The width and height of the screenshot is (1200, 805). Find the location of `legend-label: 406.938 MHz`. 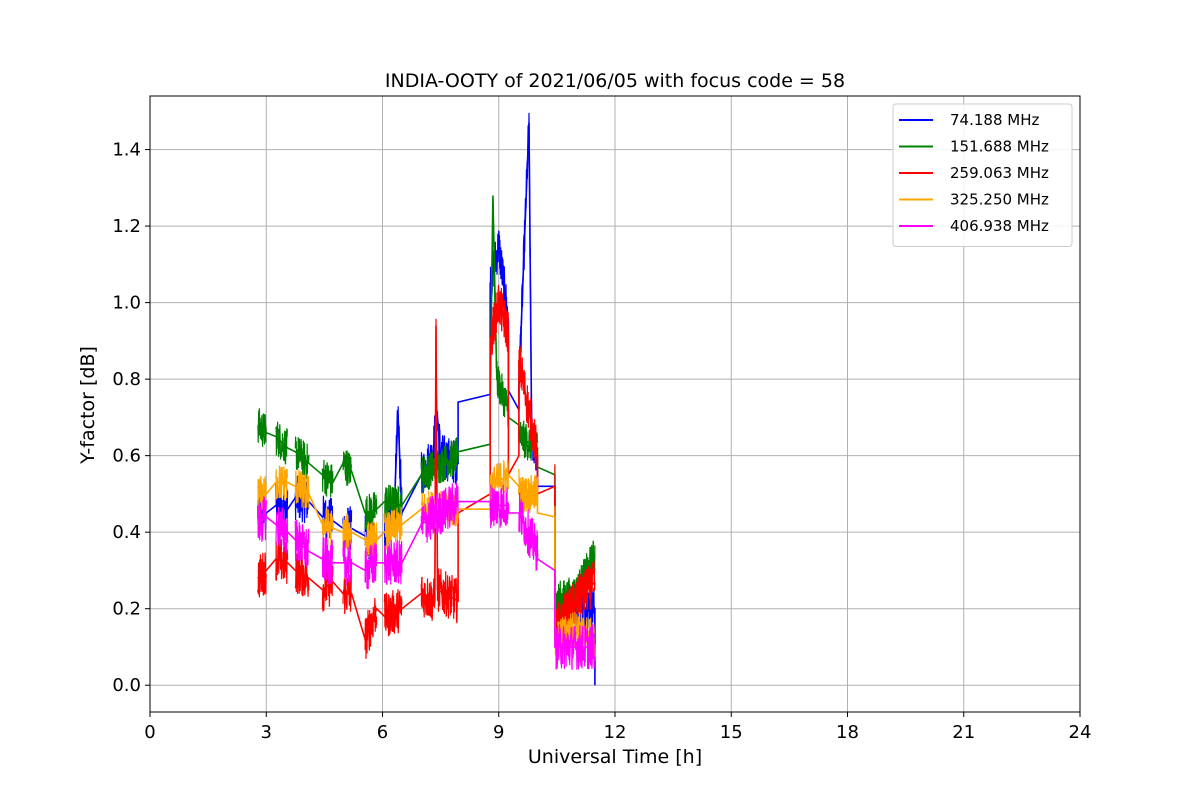

legend-label: 406.938 MHz is located at coordinates (999, 226).